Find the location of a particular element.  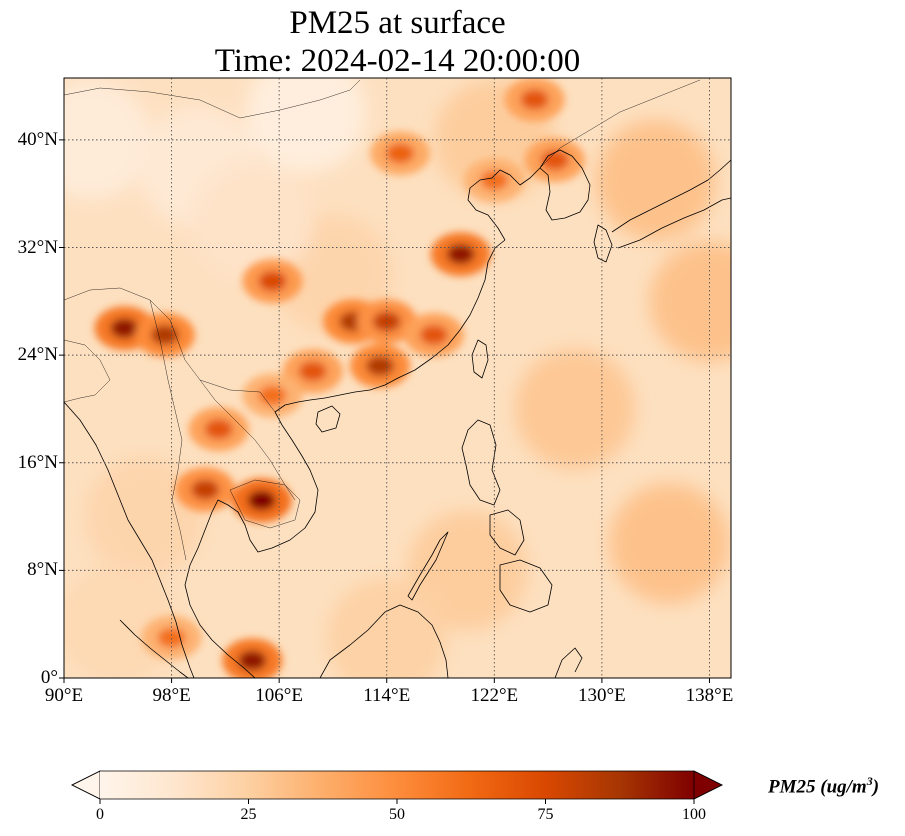

lat-tick-label: 0° is located at coordinates (49, 677).